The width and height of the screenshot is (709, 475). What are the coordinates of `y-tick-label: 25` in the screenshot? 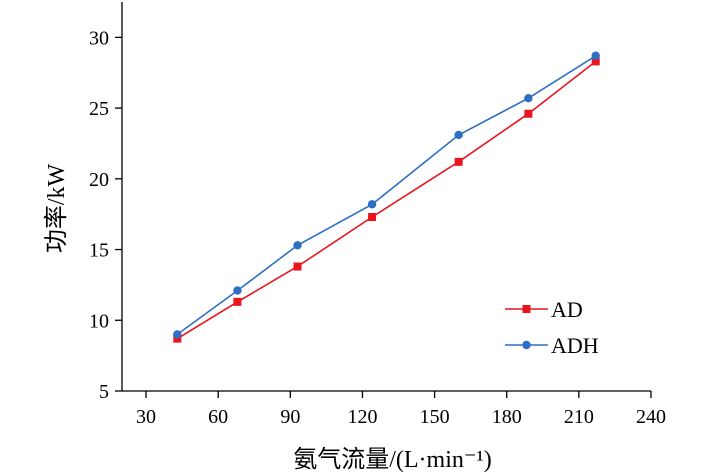 It's located at (99, 109).